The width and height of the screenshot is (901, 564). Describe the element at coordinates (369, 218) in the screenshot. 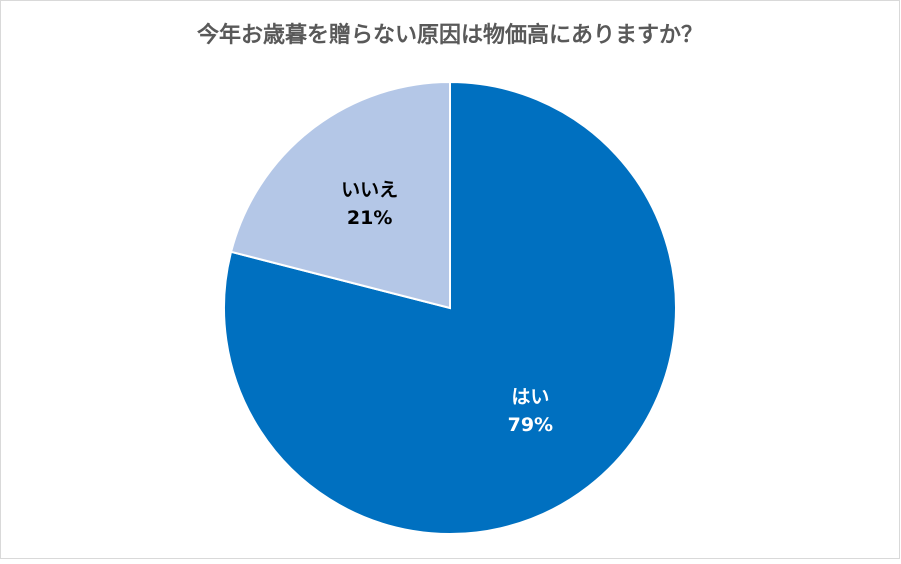

I see `slice-value-label: 21%` at that location.